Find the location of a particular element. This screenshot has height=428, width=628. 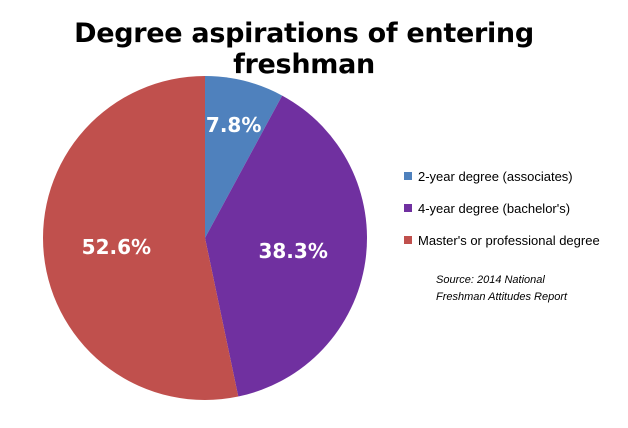

legend-item-associates: 2-year degree (associates) is located at coordinates (502, 176).